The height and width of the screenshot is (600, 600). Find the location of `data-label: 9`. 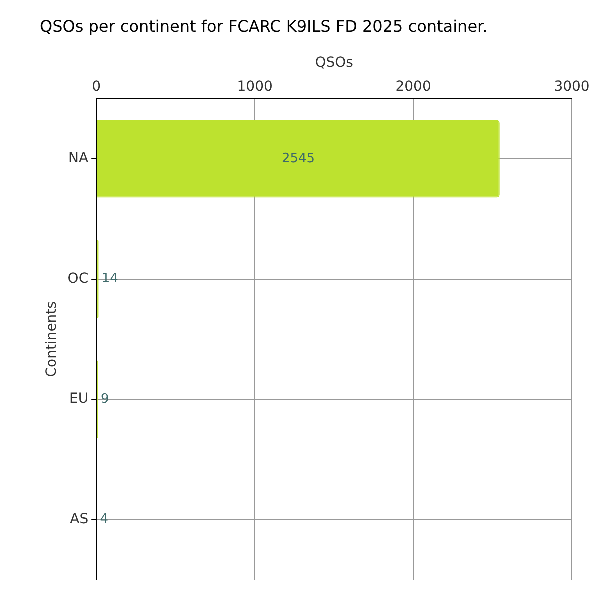

data-label: 9 is located at coordinates (105, 399).